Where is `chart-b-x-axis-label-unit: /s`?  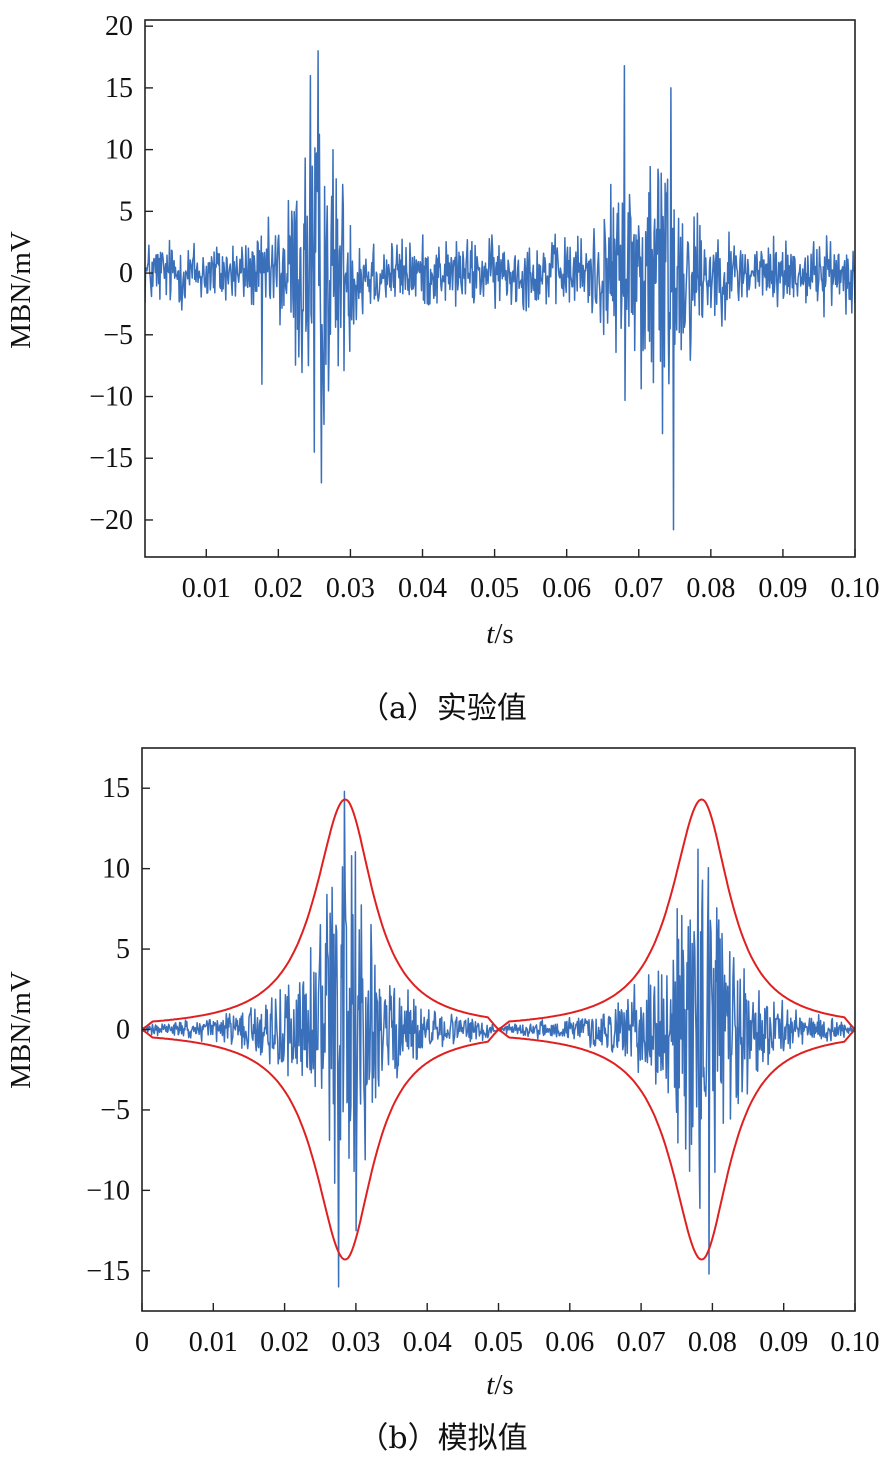
chart-b-x-axis-label-unit: /s is located at coordinates (503, 1385).